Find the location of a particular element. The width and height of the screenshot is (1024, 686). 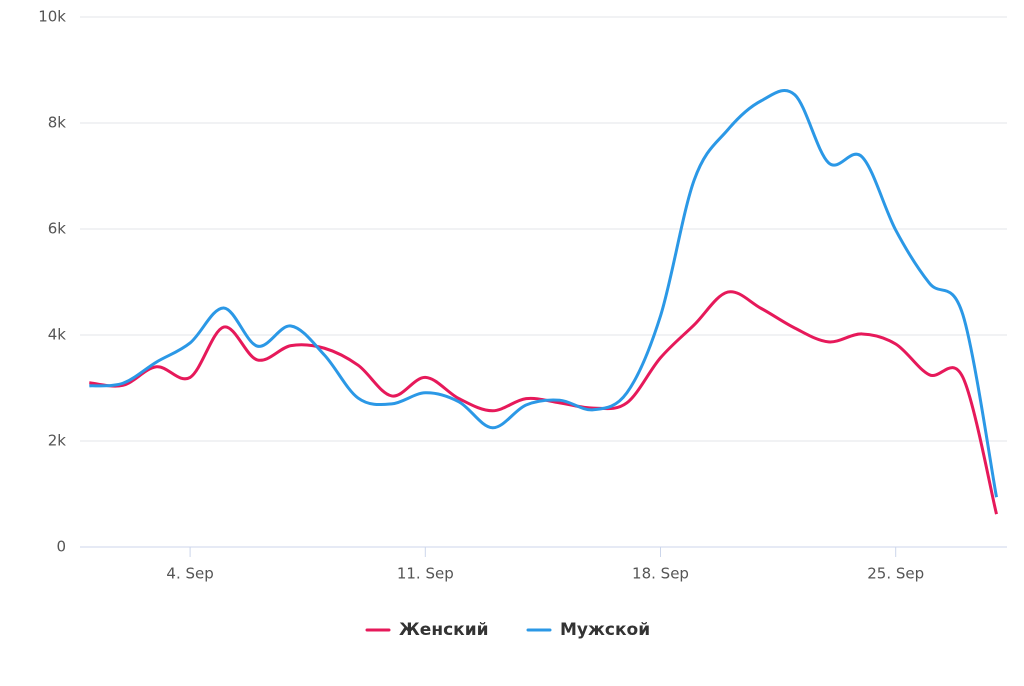

x-tick-label: 4. Sep is located at coordinates (189, 574).